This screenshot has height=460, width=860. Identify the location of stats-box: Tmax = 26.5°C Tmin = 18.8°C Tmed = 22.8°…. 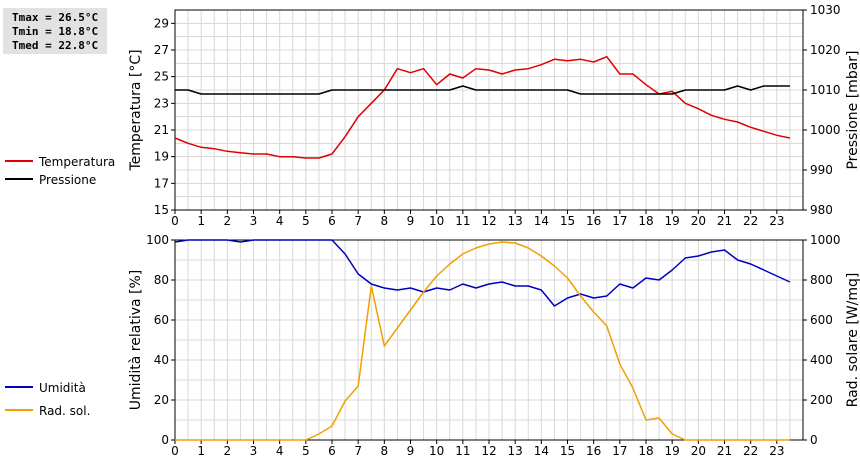
(55, 31).